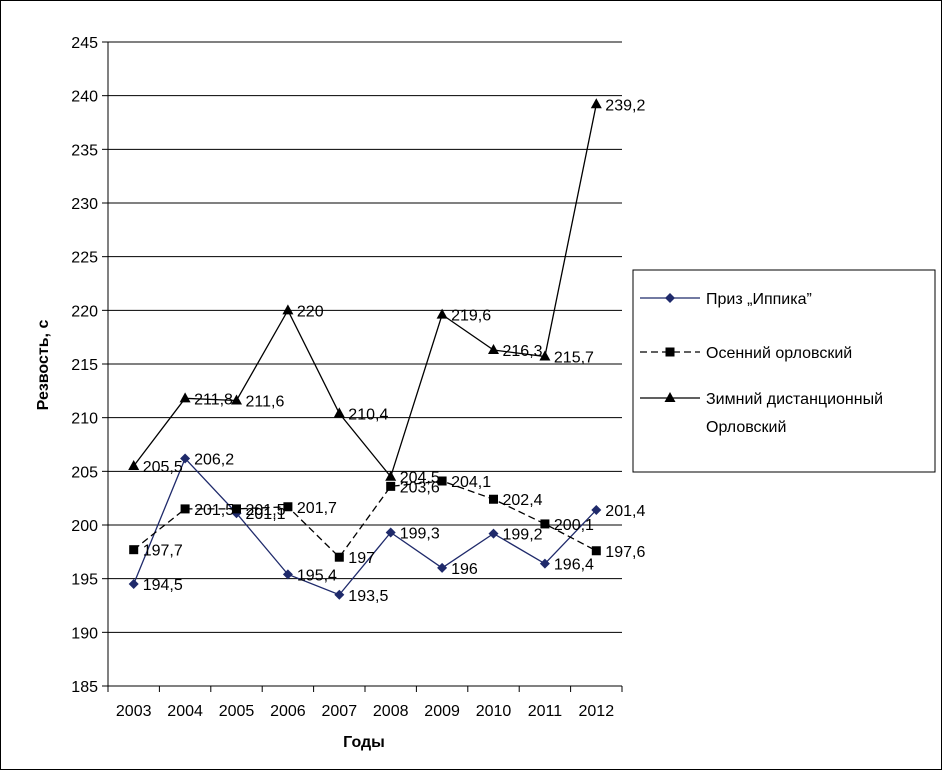 This screenshot has height=770, width=942. I want to click on data-label: 194,5, so click(163, 585).